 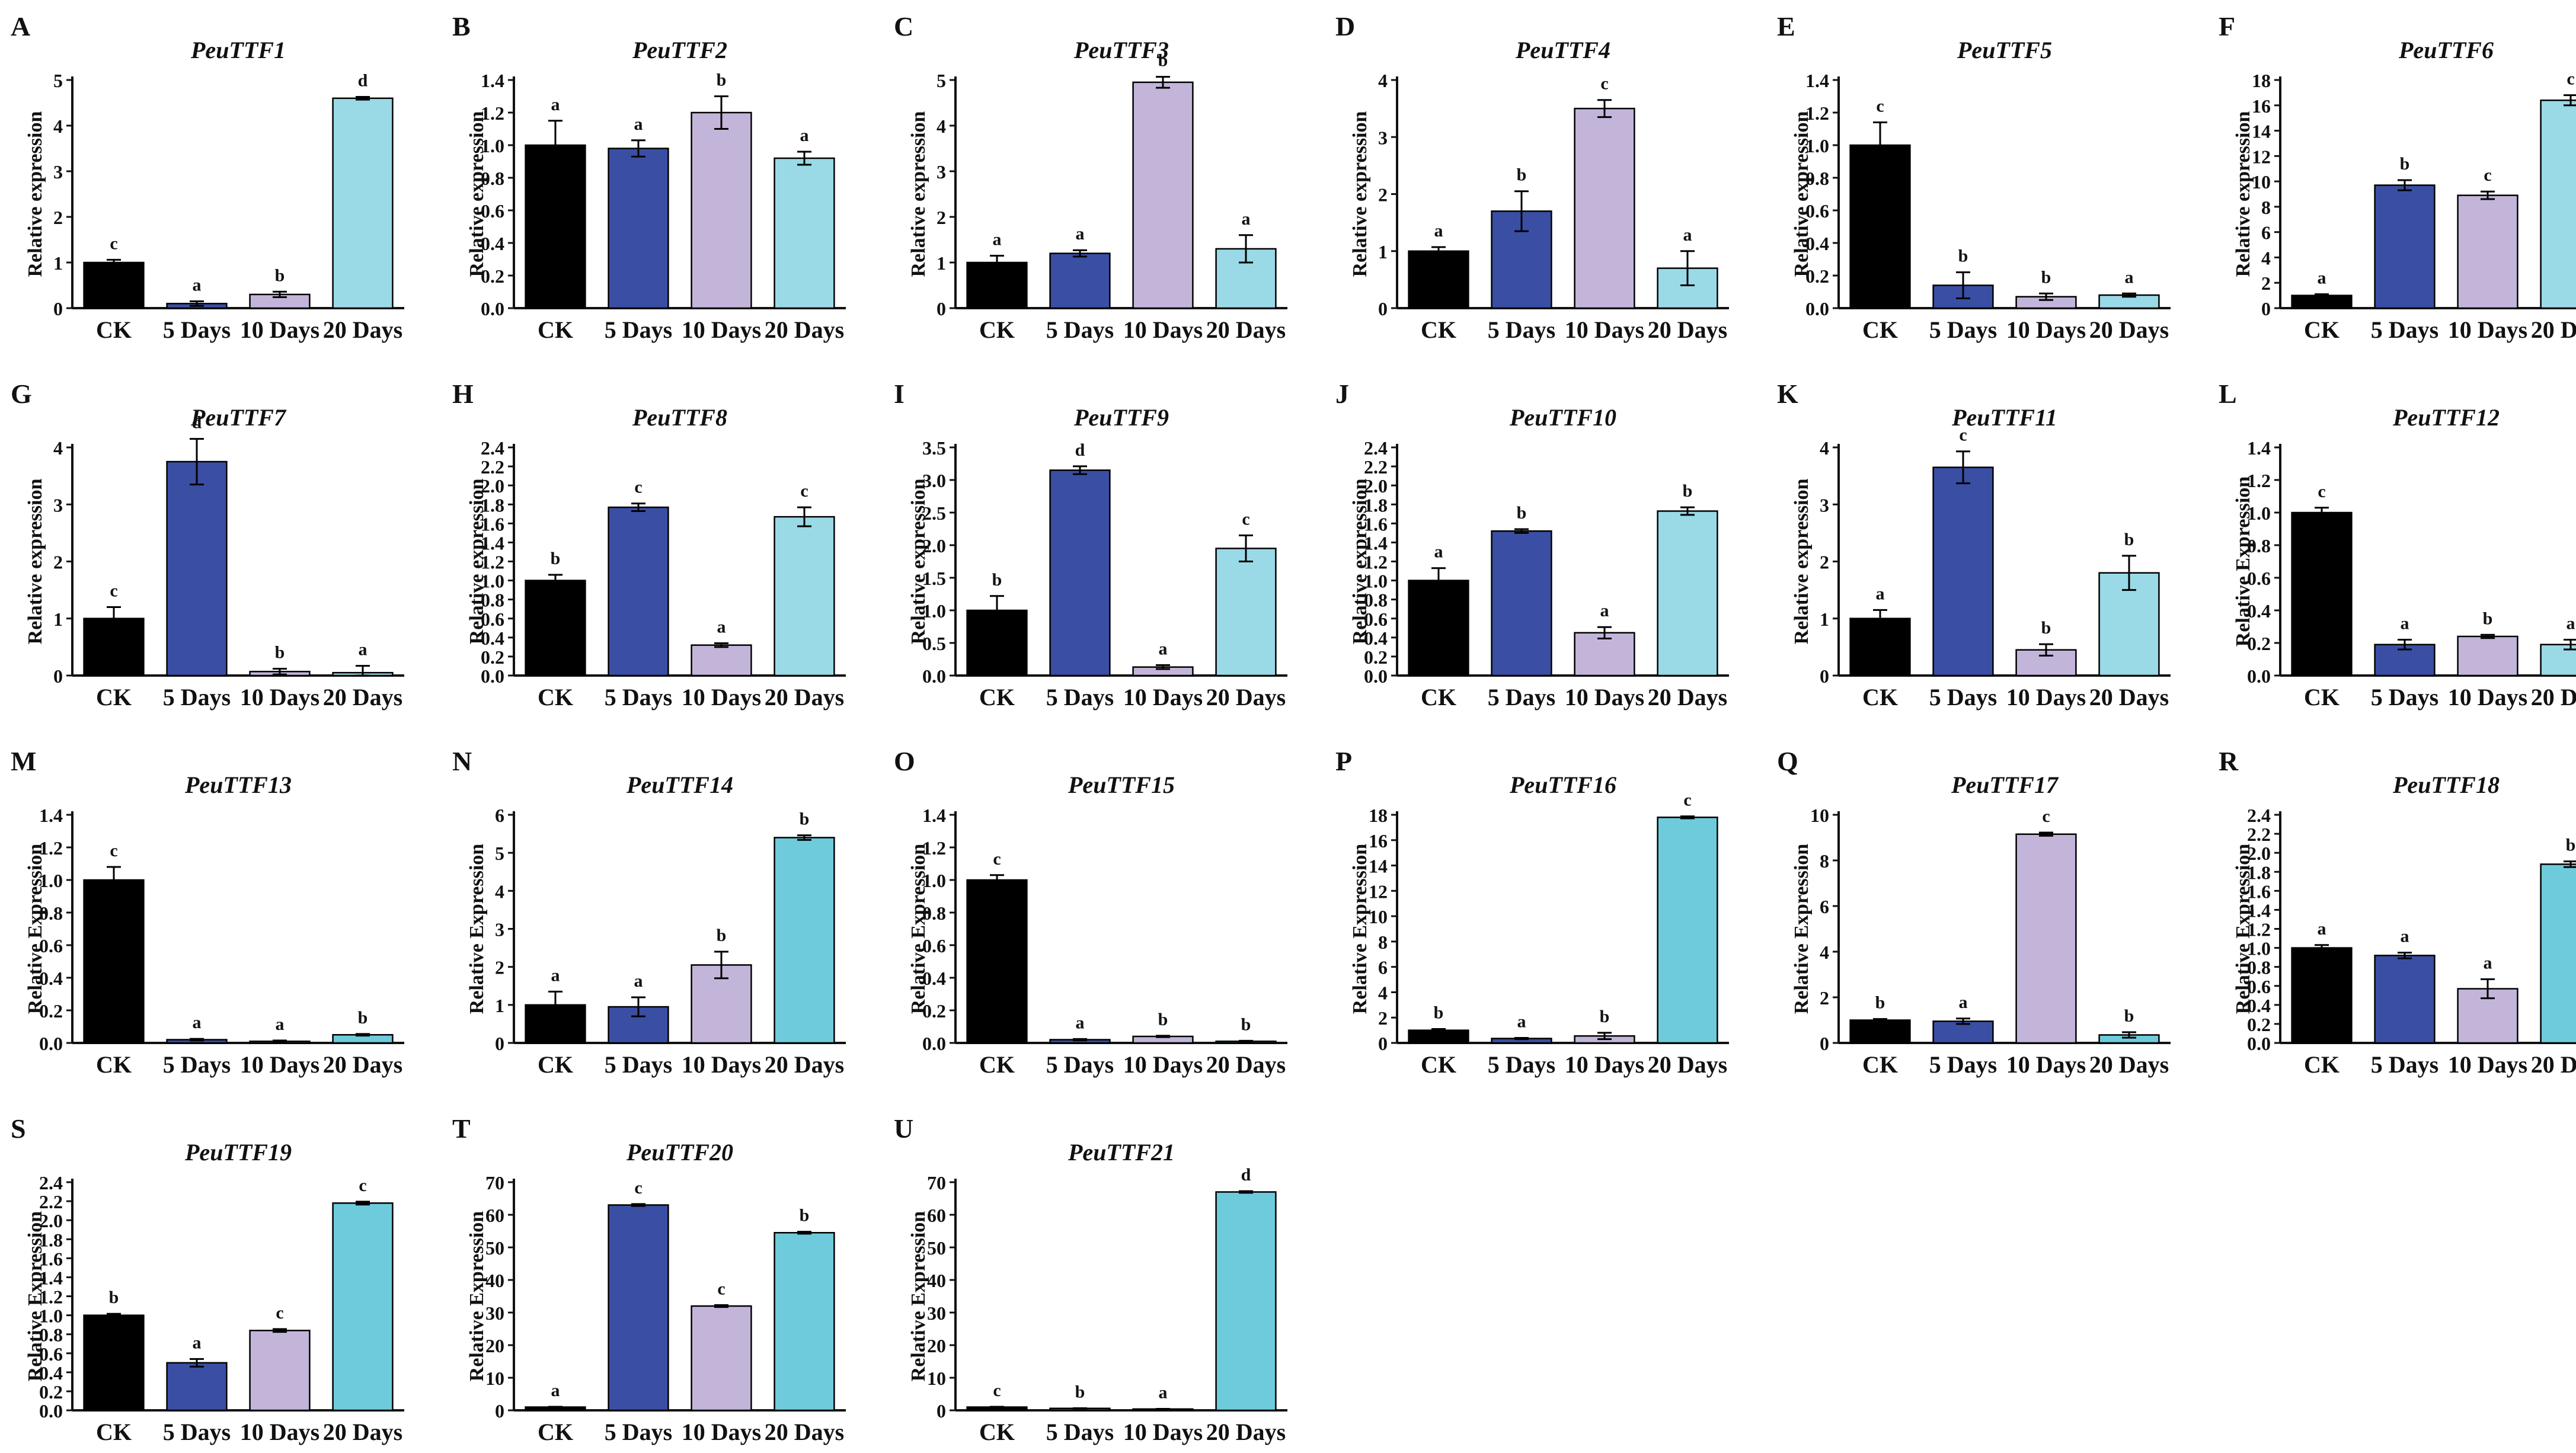 I want to click on bar-5-days, so click(x=2405, y=246).